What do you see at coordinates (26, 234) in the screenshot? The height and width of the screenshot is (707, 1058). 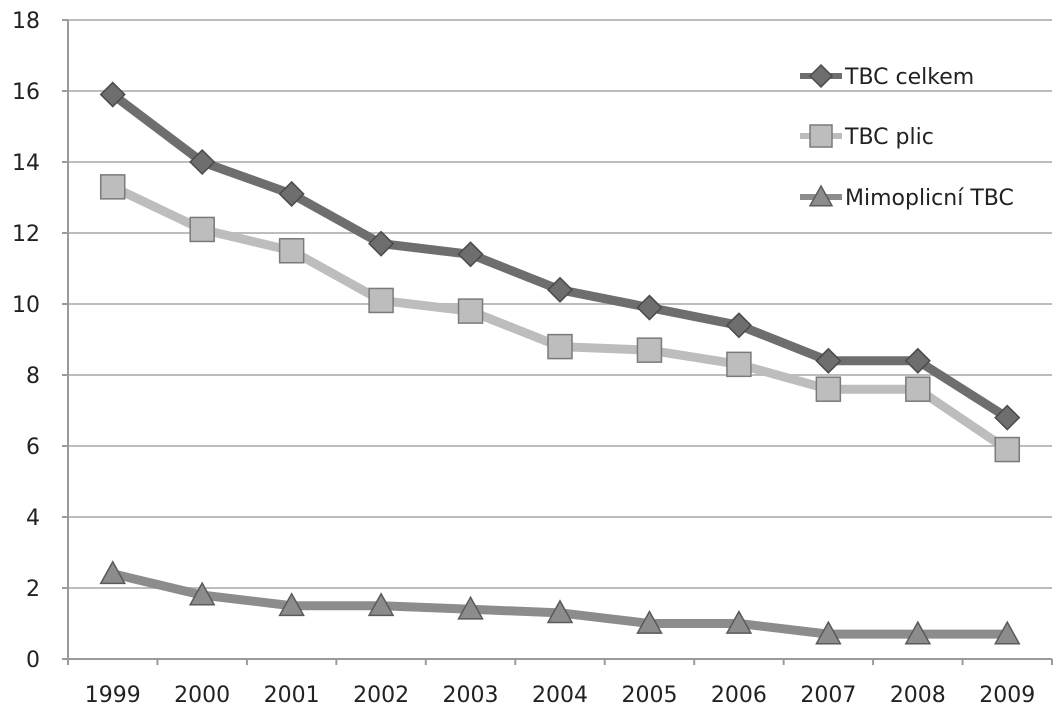 I see `y-tick-label: 12` at bounding box center [26, 234].